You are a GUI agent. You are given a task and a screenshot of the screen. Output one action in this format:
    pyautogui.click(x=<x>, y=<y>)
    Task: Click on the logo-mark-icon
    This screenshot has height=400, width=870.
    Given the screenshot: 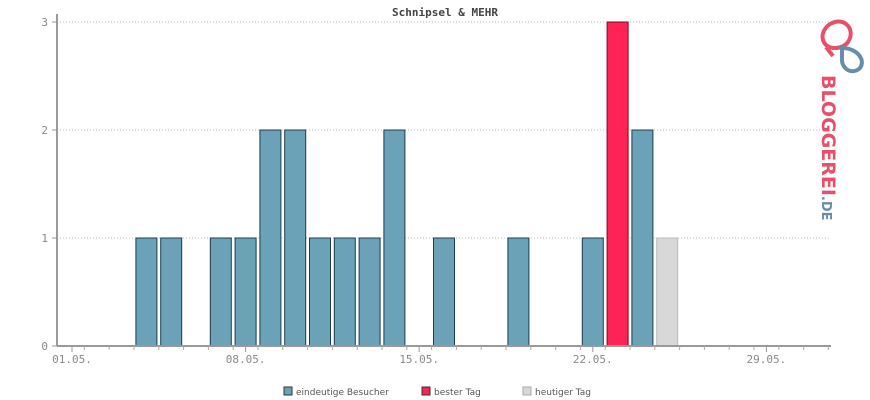 What is the action you would take?
    pyautogui.click(x=842, y=46)
    